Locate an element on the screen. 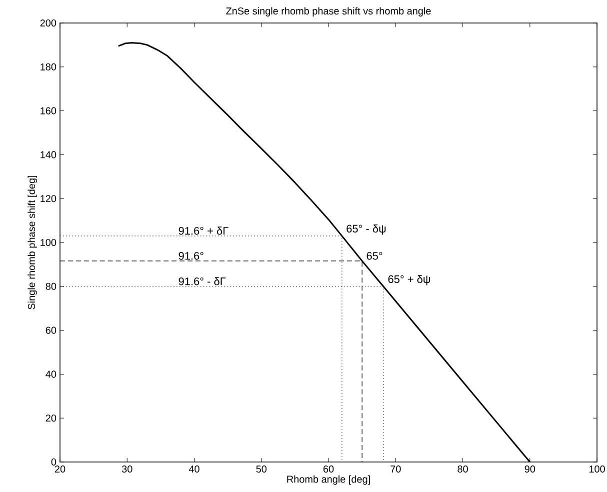 The height and width of the screenshot is (492, 607). x-tick-label: 50 is located at coordinates (261, 469).